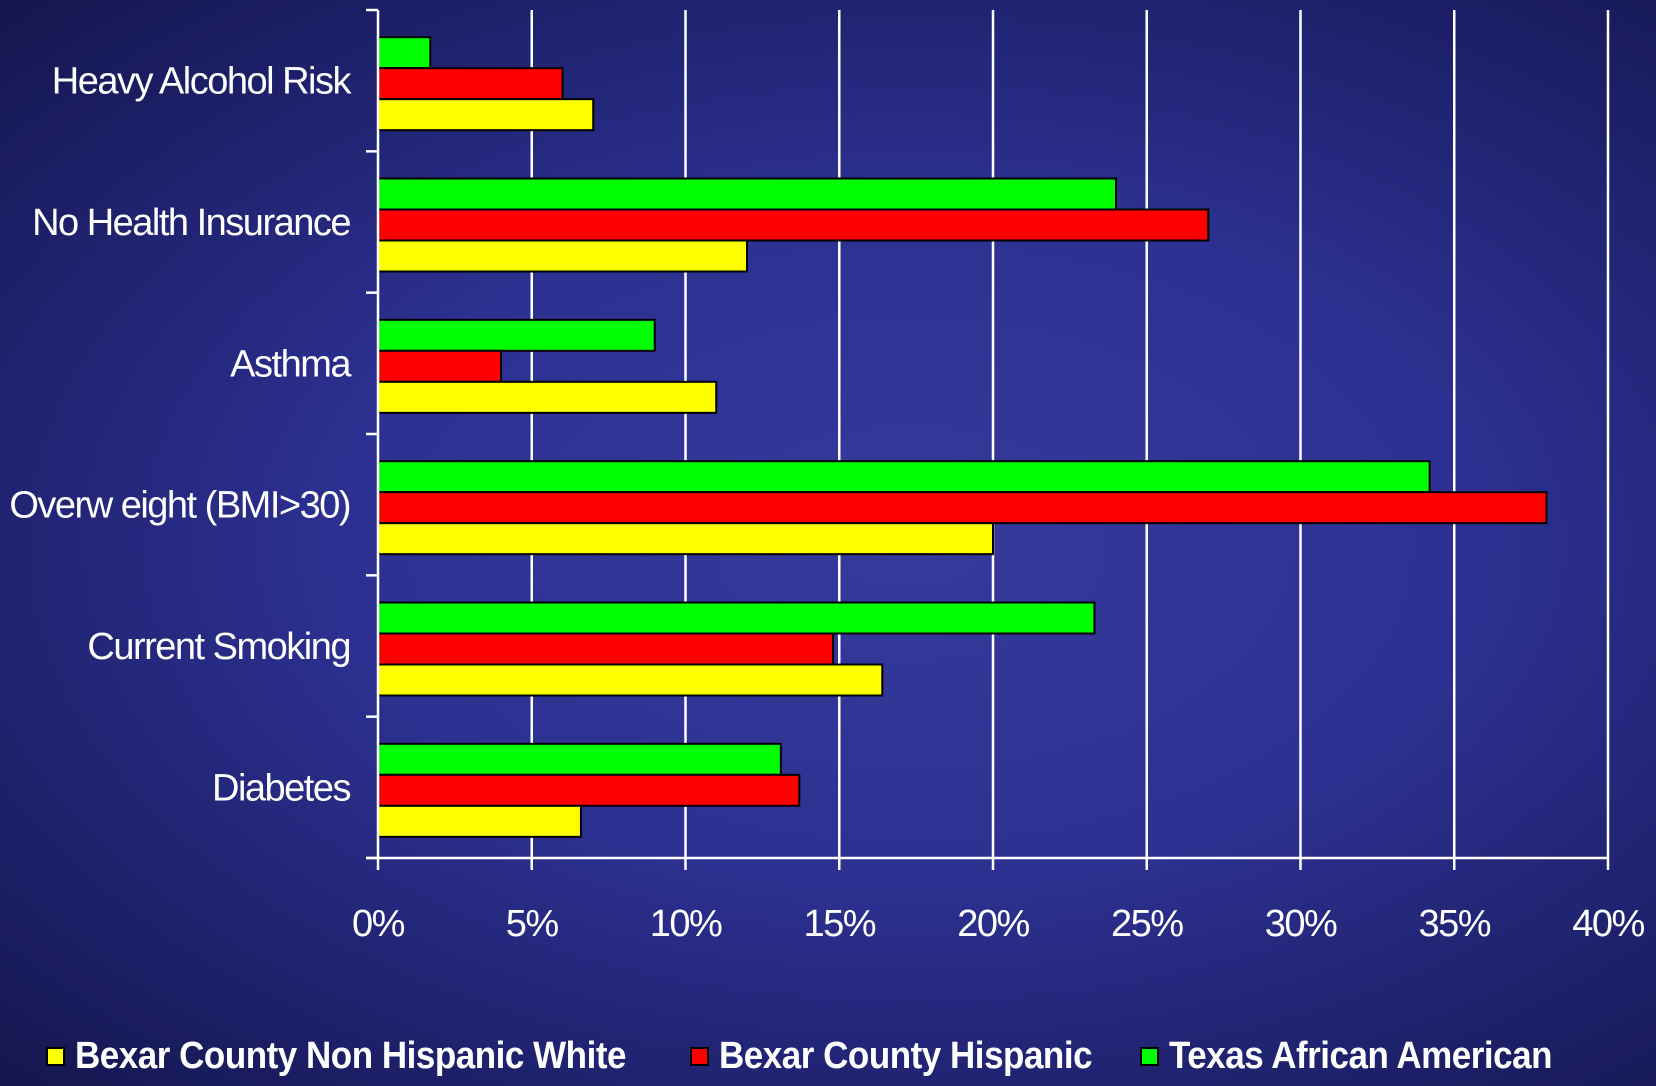  I want to click on legend-item-african-american: Texas African American, so click(1362, 1056).